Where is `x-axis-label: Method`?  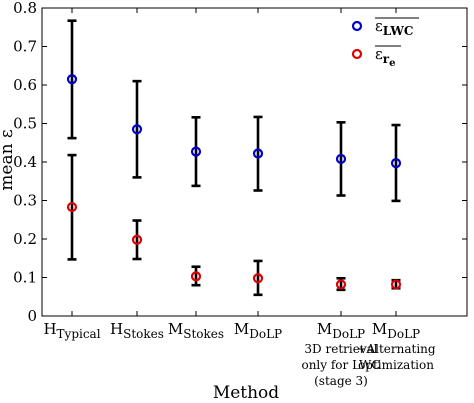 x-axis-label: Method is located at coordinates (246, 393).